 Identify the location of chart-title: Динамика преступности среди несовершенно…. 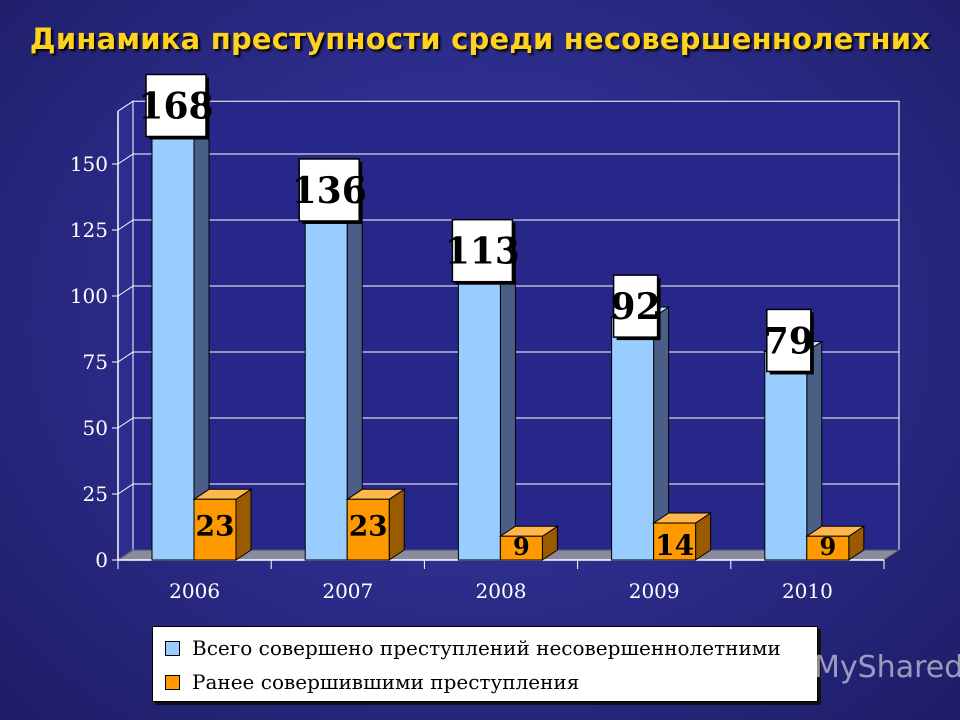
(480, 39).